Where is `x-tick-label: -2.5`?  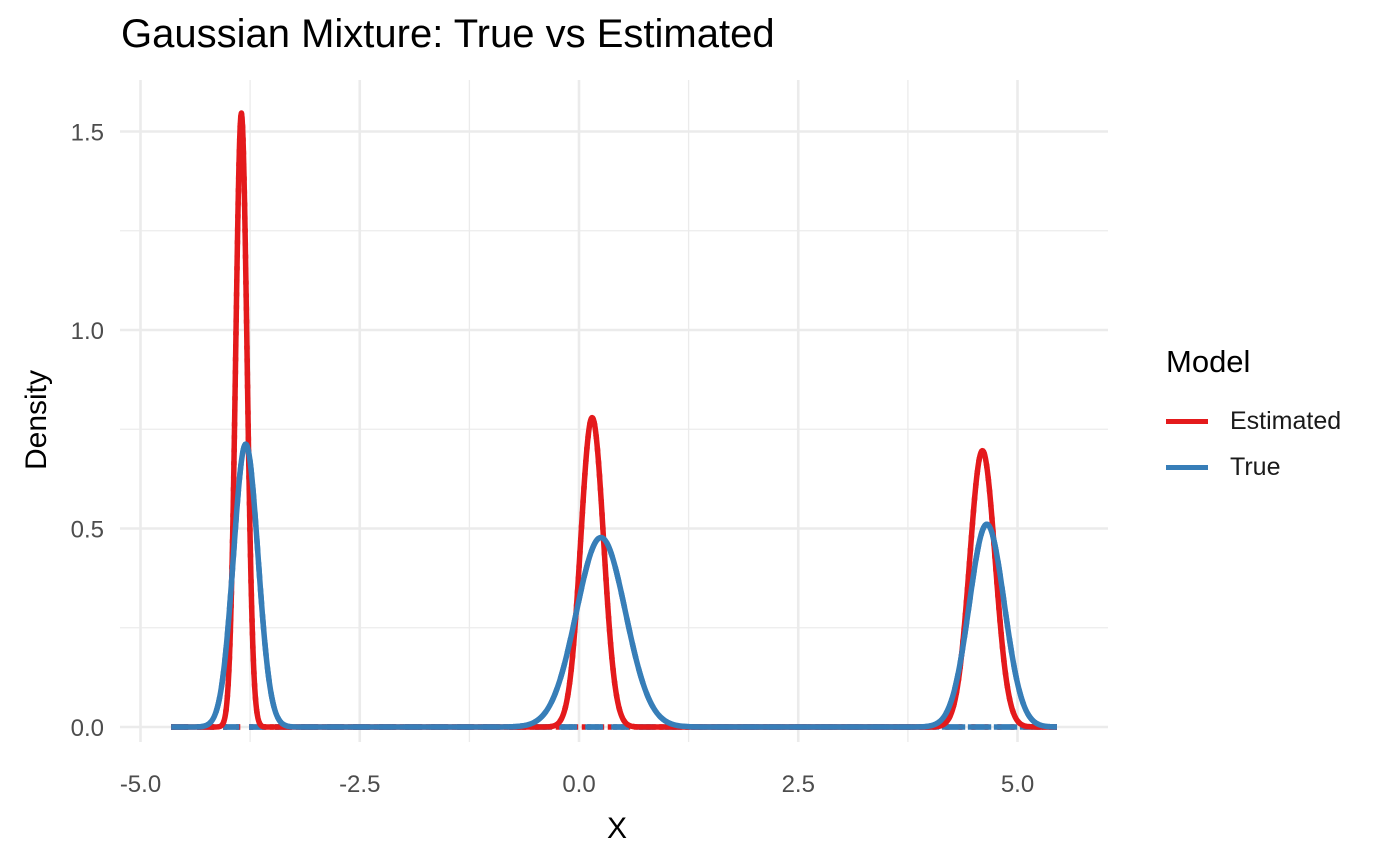 x-tick-label: -2.5 is located at coordinates (359, 784).